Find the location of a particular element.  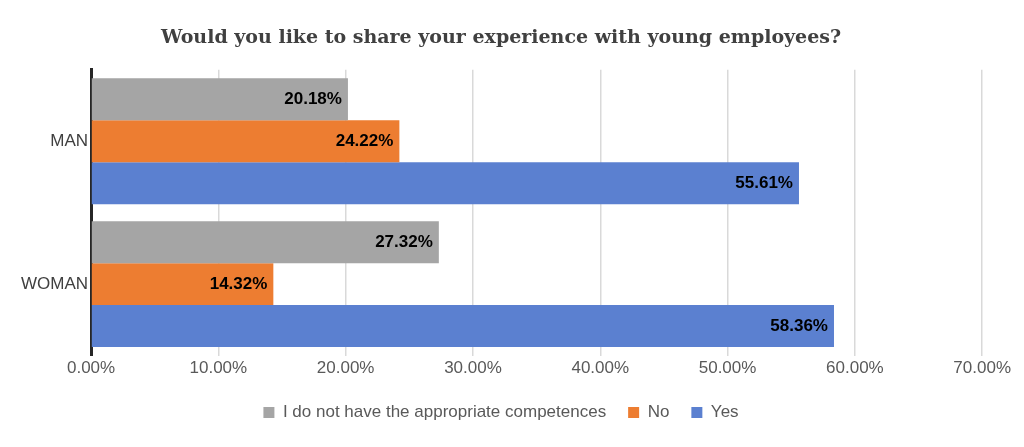

x-tick-label: 50.00% is located at coordinates (727, 368).